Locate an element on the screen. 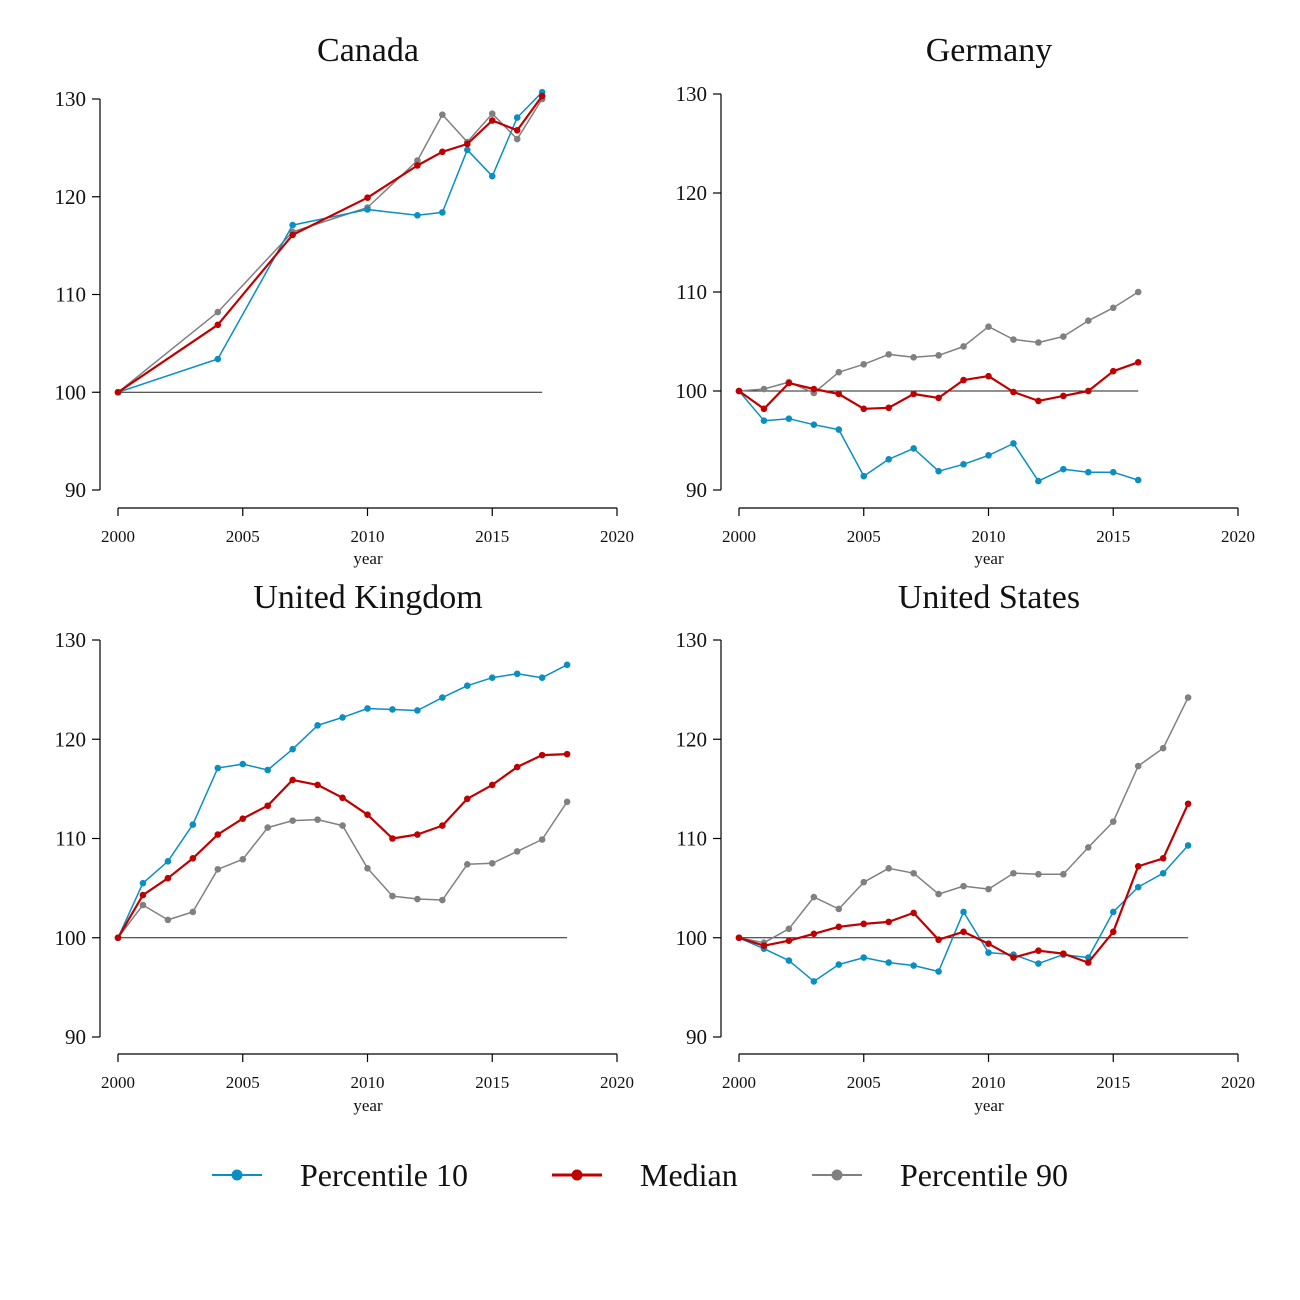 This screenshot has height=1300, width=1300. y-tick-label: 130 is located at coordinates (71, 99).